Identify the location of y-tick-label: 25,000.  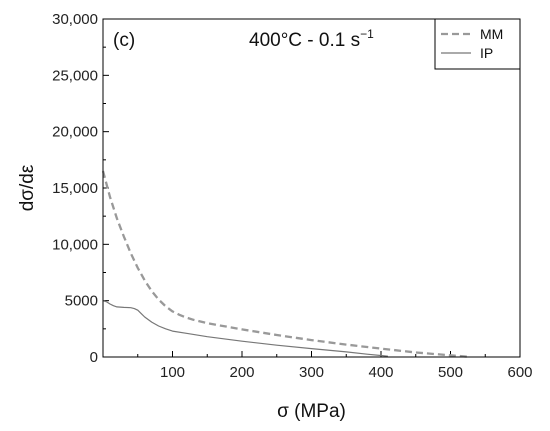
(75, 75).